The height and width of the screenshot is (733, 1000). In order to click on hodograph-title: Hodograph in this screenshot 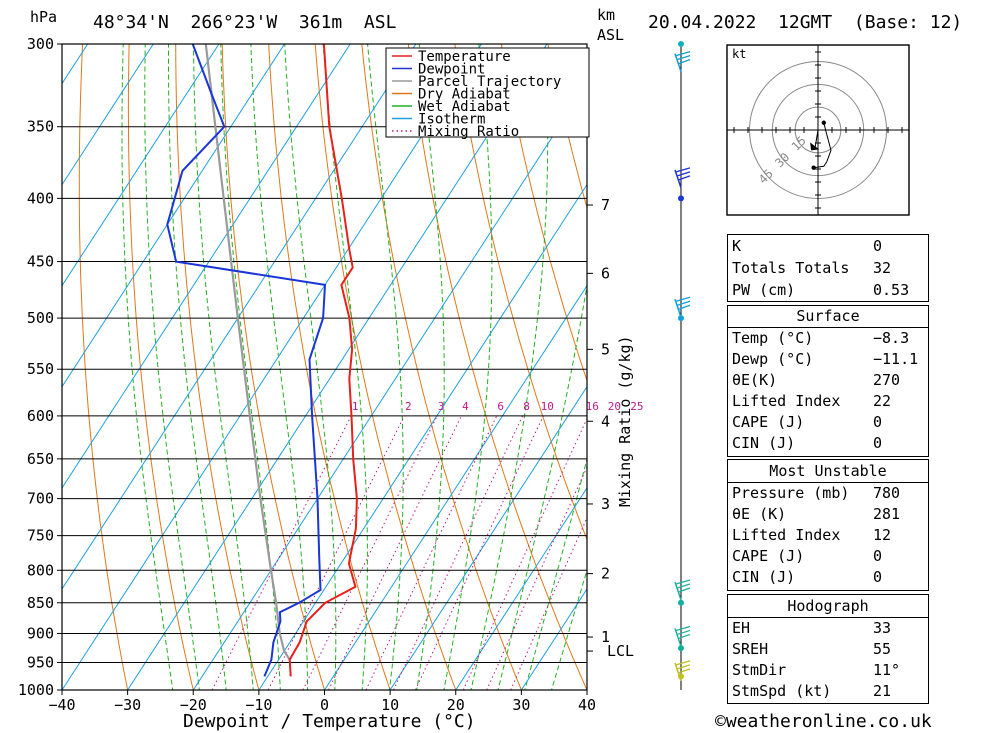, I will do `click(828, 606)`.